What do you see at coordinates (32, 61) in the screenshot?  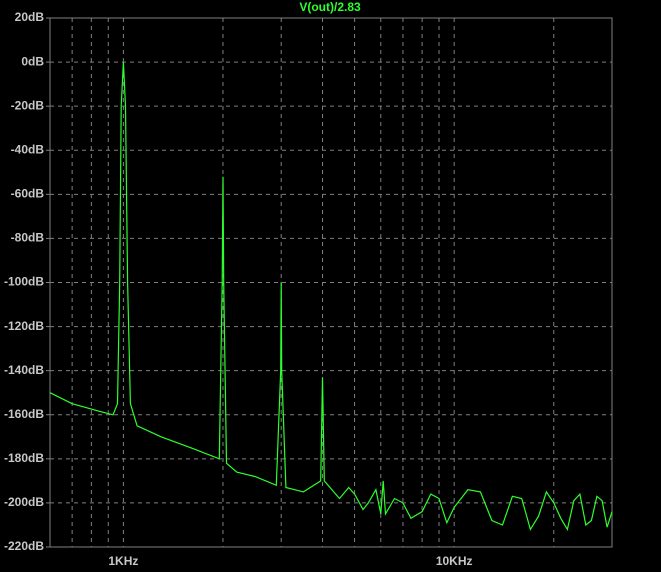 I see `y-tick-label: 0dB` at bounding box center [32, 61].